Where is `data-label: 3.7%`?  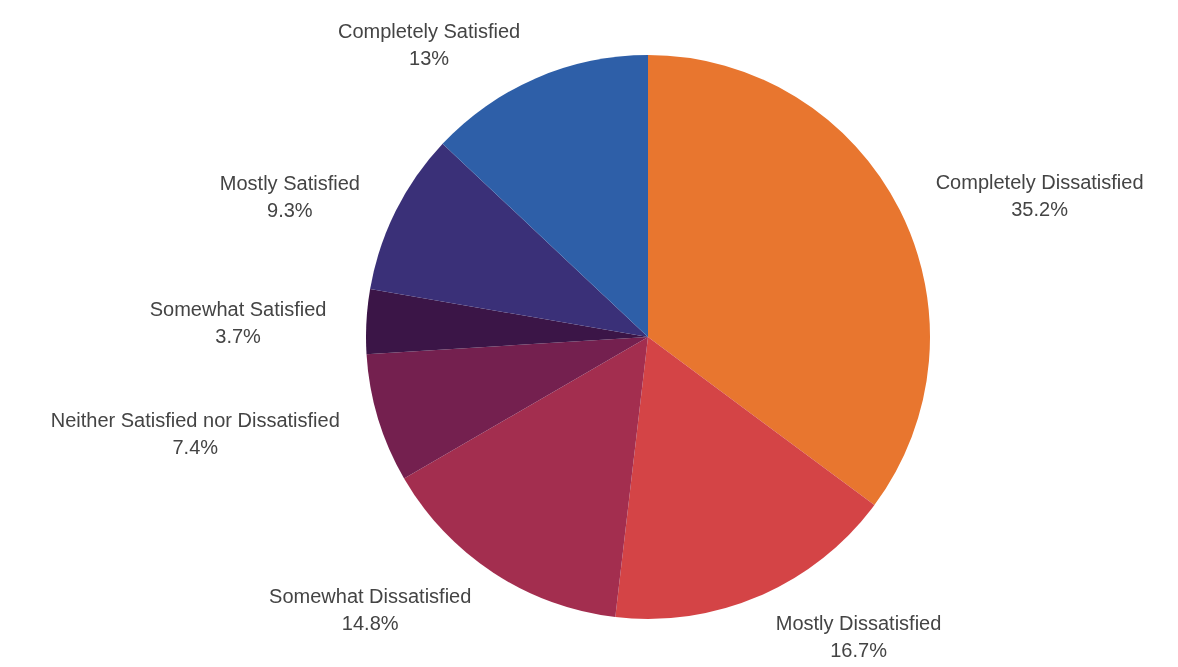
data-label: 3.7% is located at coordinates (238, 336).